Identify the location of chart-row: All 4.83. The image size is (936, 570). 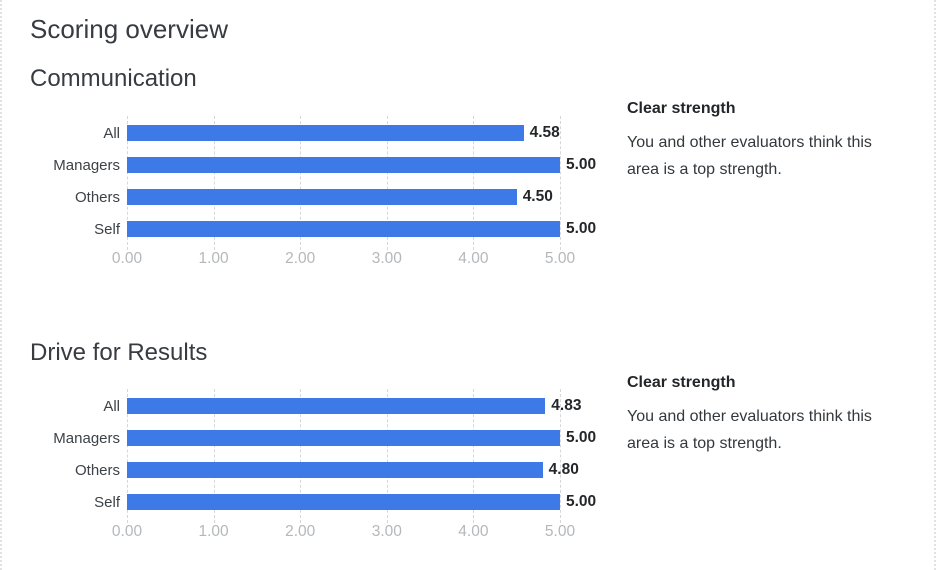
(305, 406).